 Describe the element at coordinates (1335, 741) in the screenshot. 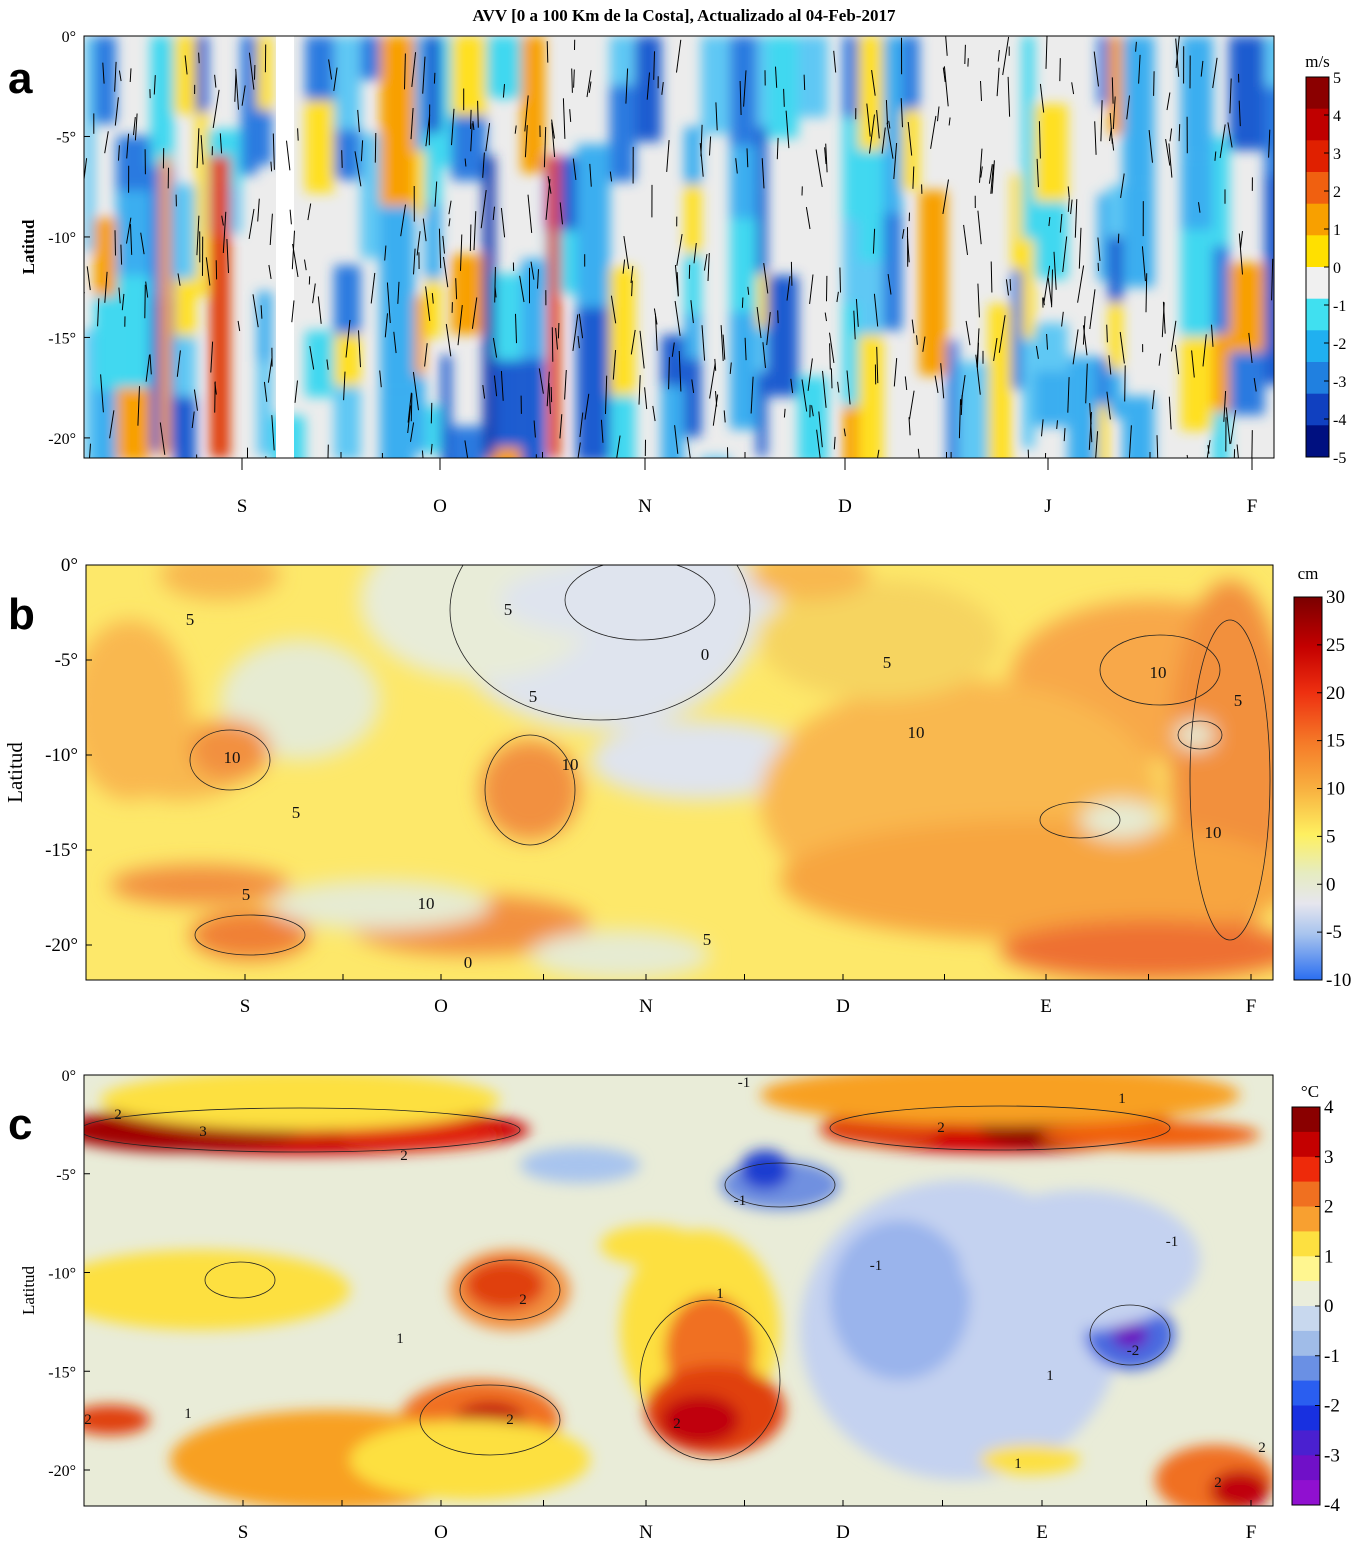

I see `colorbar-tick-label: 15` at that location.